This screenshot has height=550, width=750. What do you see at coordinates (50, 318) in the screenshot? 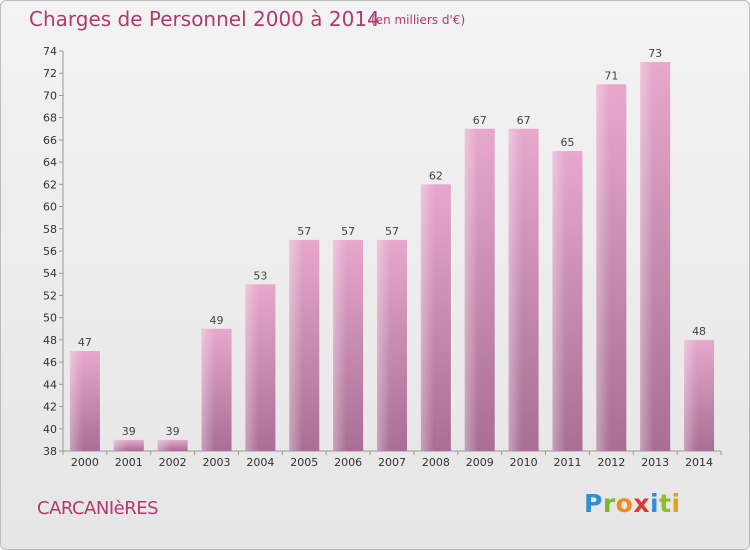
I see `y-tick-label: 50` at bounding box center [50, 318].